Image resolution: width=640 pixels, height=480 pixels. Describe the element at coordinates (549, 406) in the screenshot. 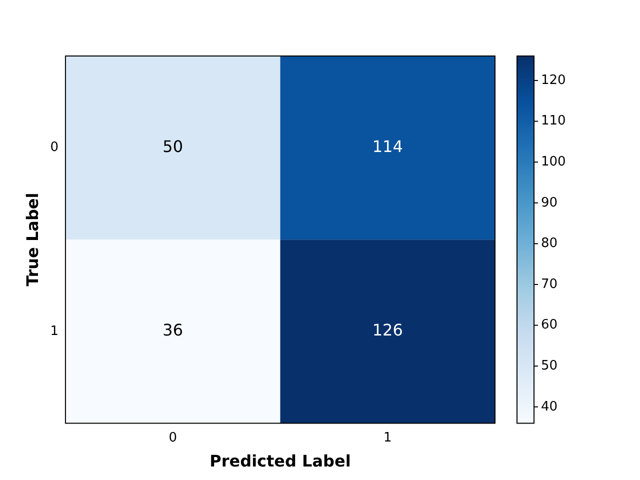

I see `color-bar-label: 40` at that location.